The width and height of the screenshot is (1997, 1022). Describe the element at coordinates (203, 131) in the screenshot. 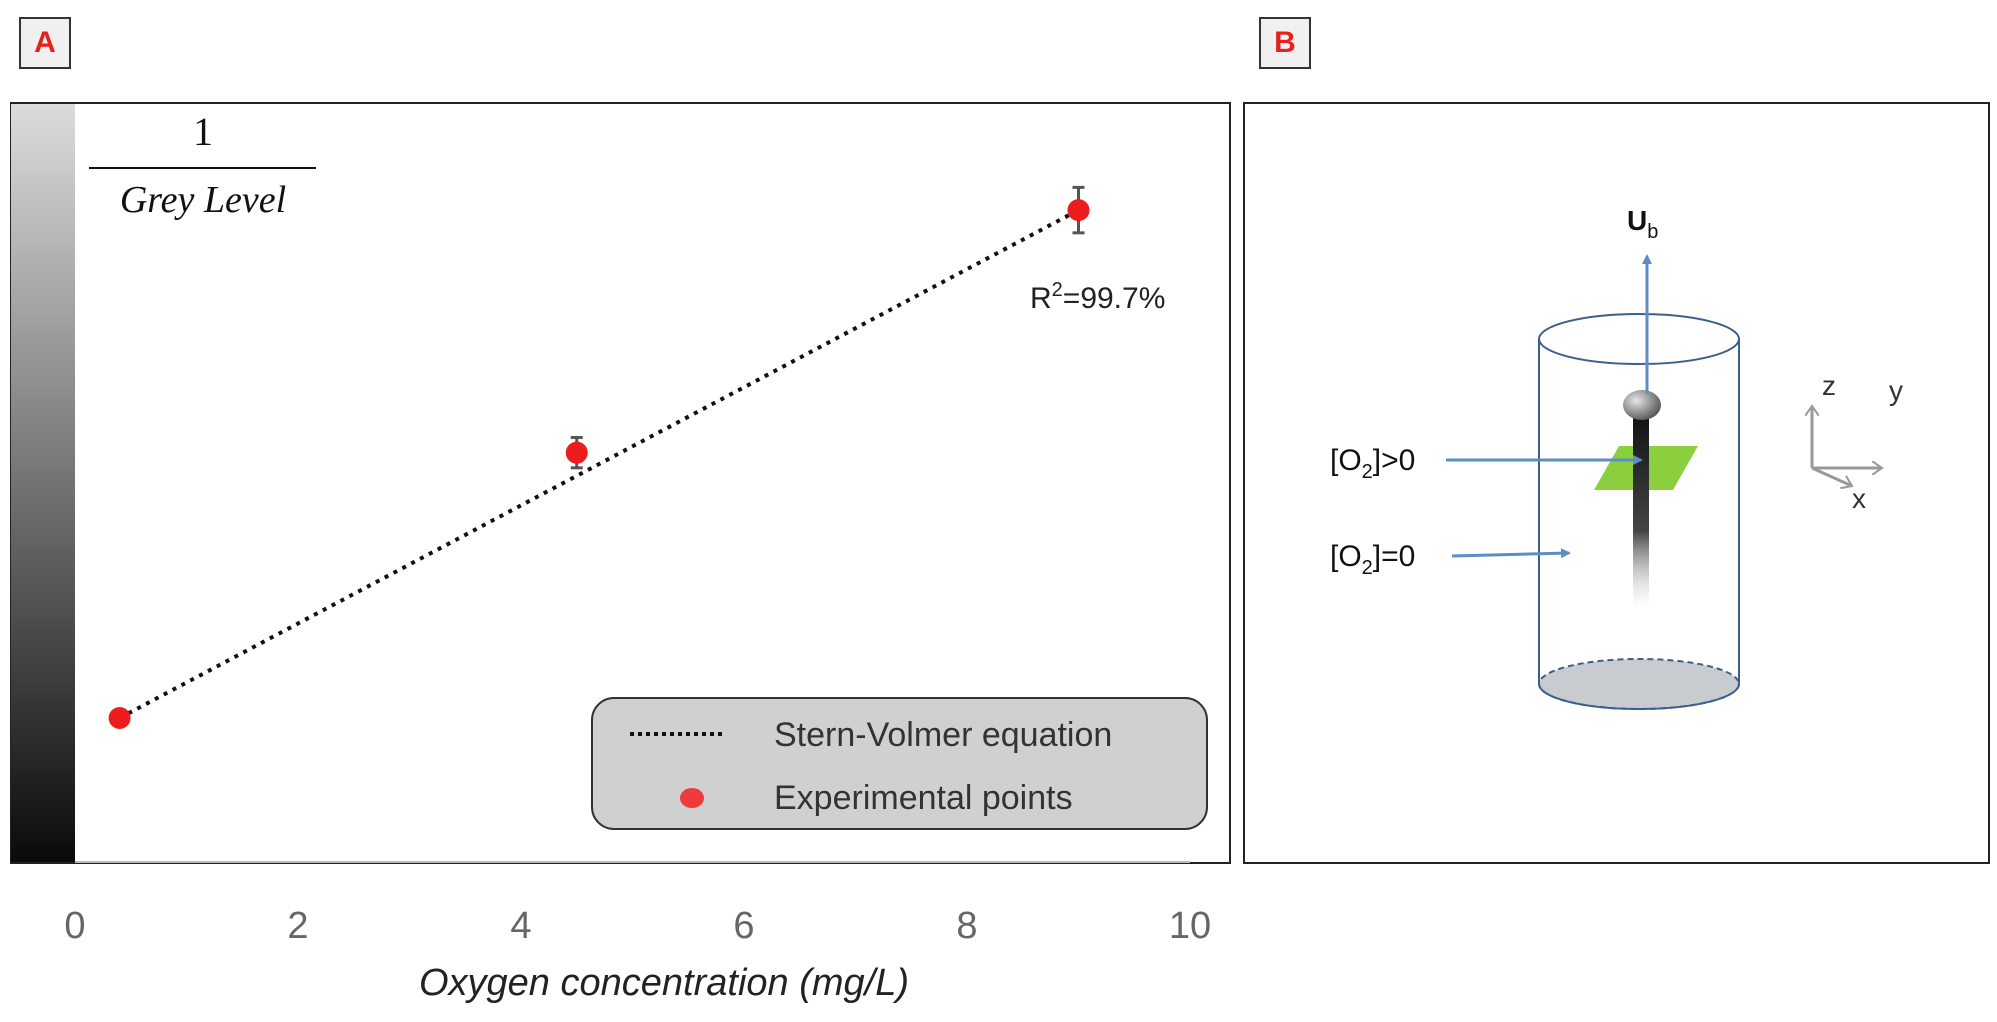

I see `y-label-numerator: 1` at that location.